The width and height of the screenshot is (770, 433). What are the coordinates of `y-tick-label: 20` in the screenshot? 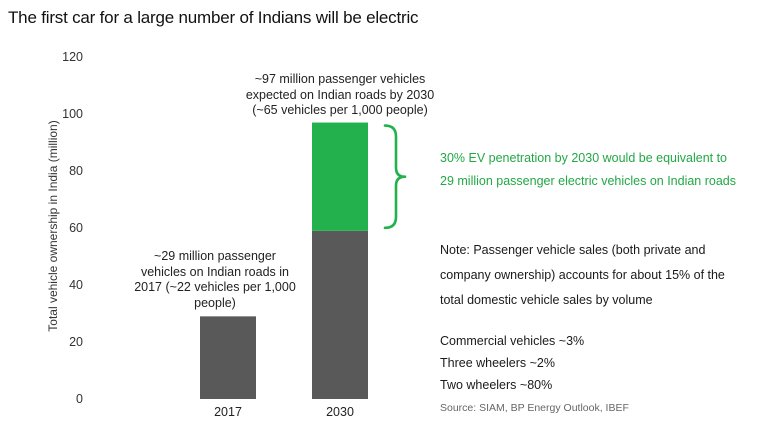 It's located at (76, 342).